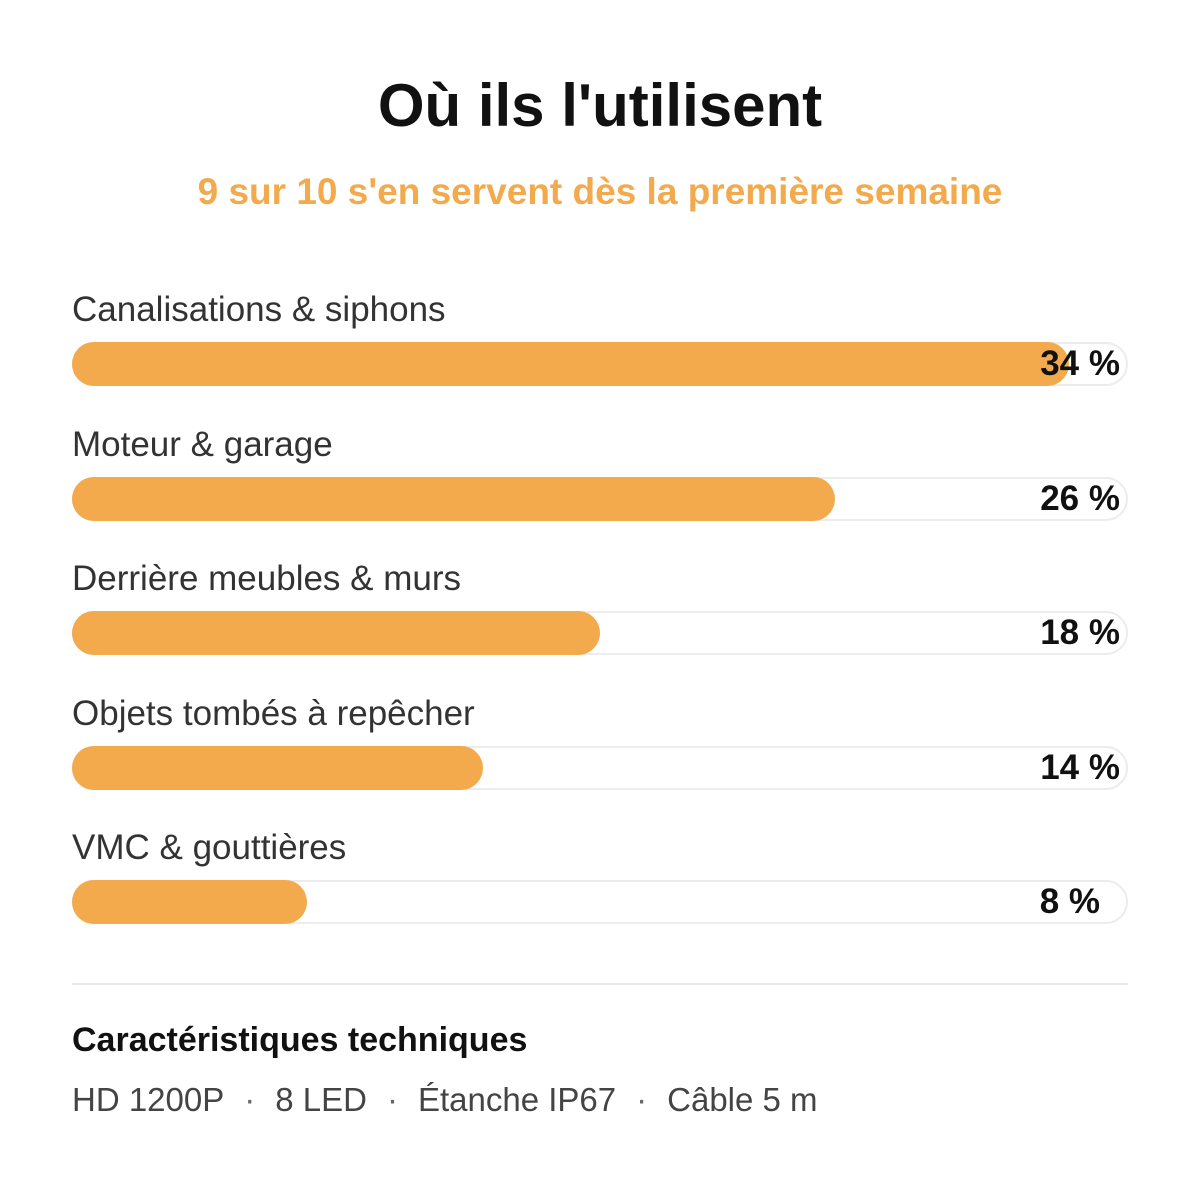 This screenshot has width=1200, height=1200. What do you see at coordinates (600, 755) in the screenshot?
I see `bar-row: Objets tombés à repêcher 14 %` at bounding box center [600, 755].